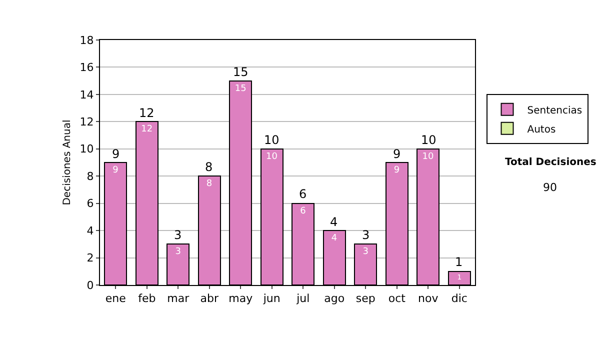 The height and width of the screenshot is (340, 600). Describe the element at coordinates (90, 285) in the screenshot. I see `y-tick-label: 0` at that location.